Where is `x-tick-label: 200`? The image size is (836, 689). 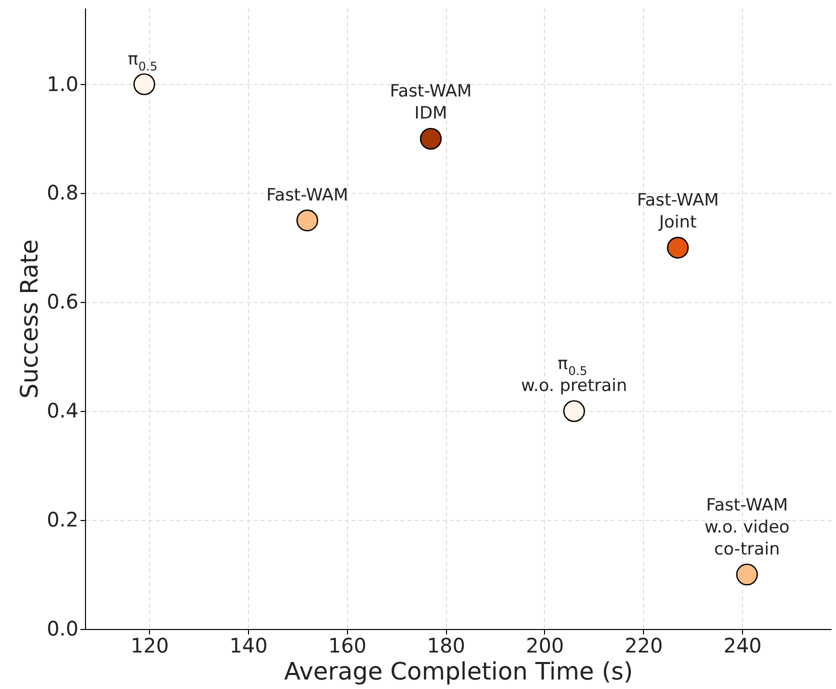 x-tick-label: 200 is located at coordinates (545, 646).